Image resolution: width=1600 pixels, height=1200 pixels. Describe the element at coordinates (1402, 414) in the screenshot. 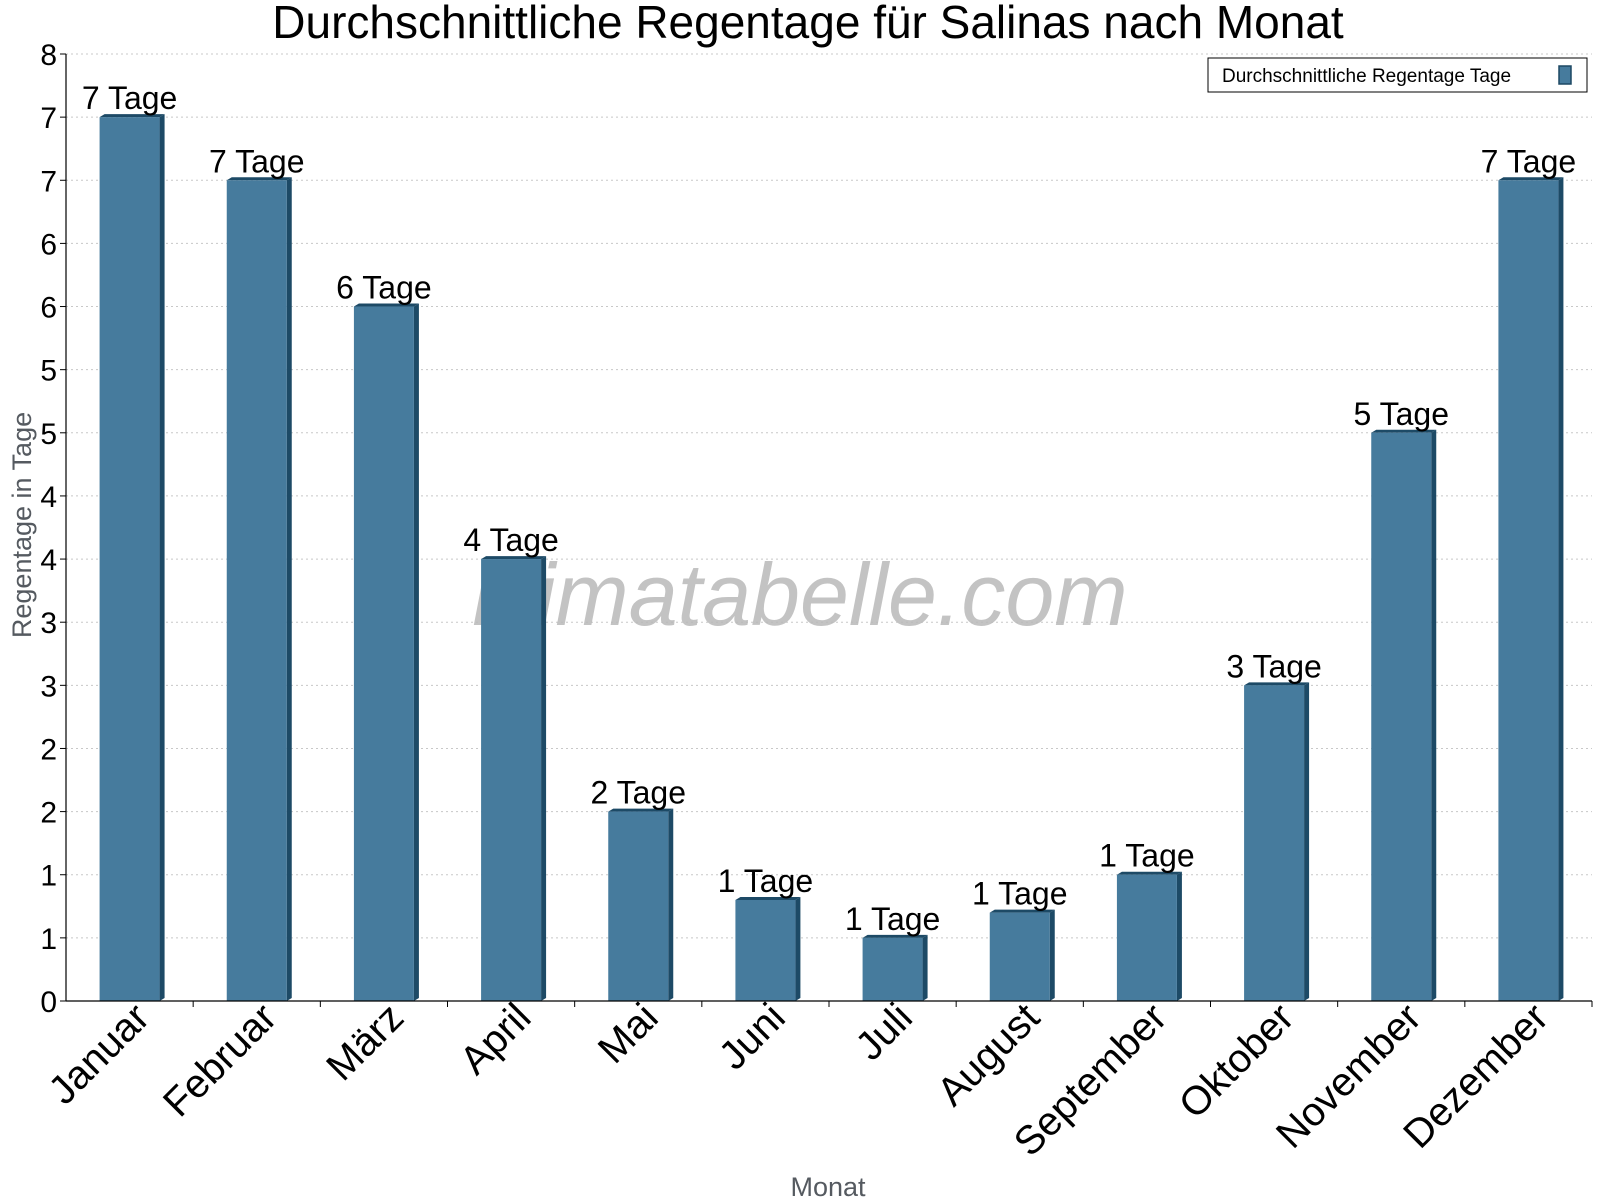

I see `bar-value-label: 5 Tage` at that location.